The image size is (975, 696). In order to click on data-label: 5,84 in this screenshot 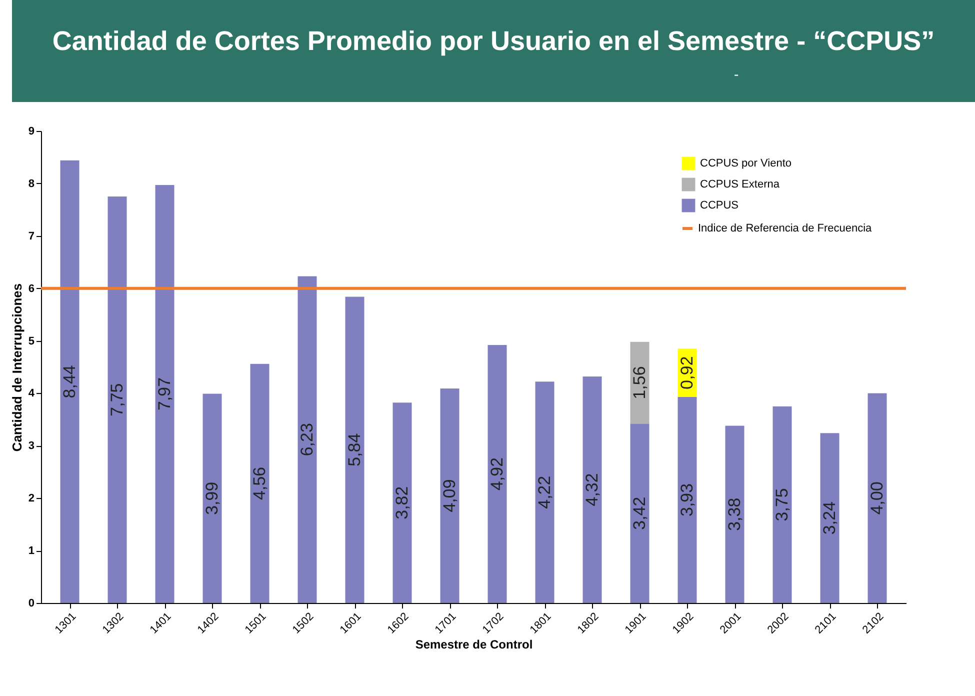, I will do `click(354, 449)`.